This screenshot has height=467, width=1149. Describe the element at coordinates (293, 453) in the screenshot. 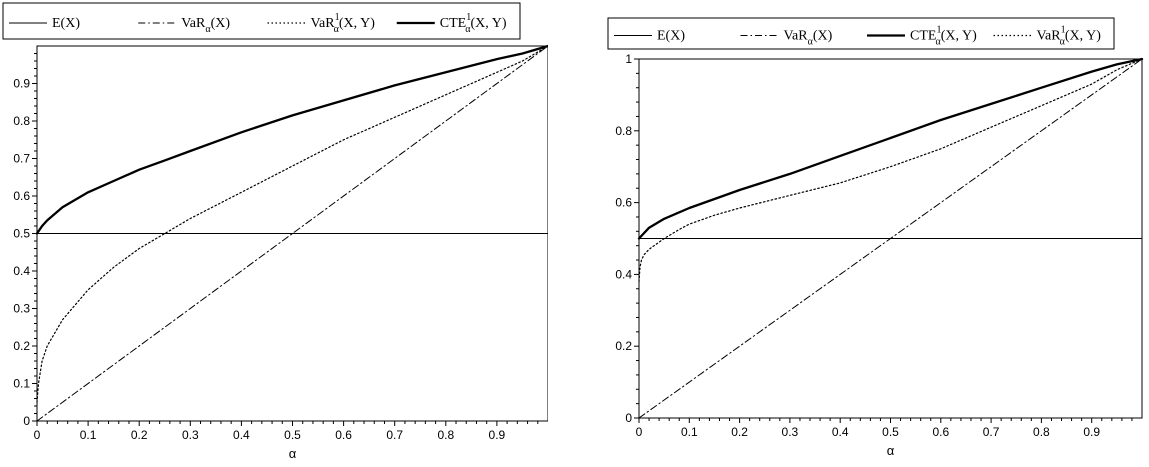

I see `chart-left-x-axis-title: α` at that location.